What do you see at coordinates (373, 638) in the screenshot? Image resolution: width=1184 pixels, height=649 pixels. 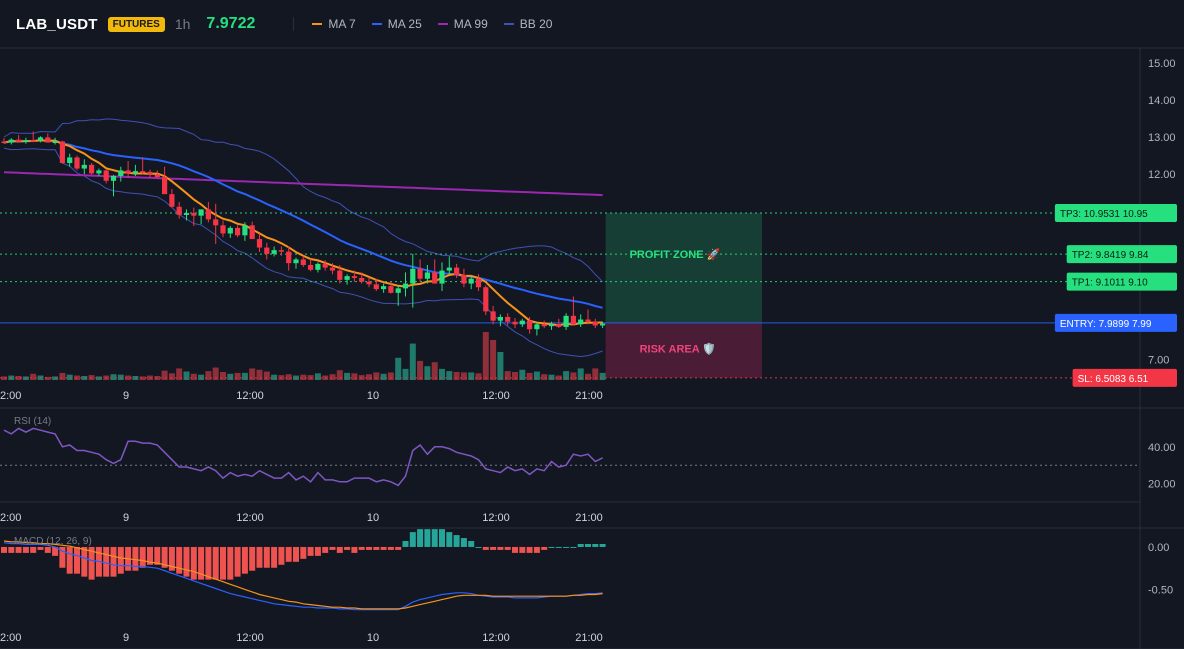 I see `x-tick-label: 10` at bounding box center [373, 638].